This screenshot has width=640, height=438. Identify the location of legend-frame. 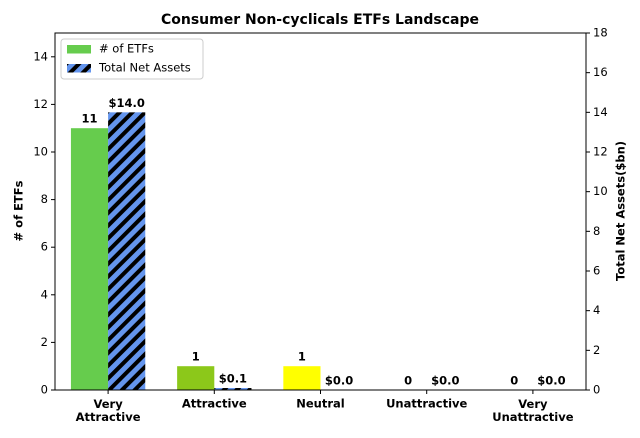
(132, 59).